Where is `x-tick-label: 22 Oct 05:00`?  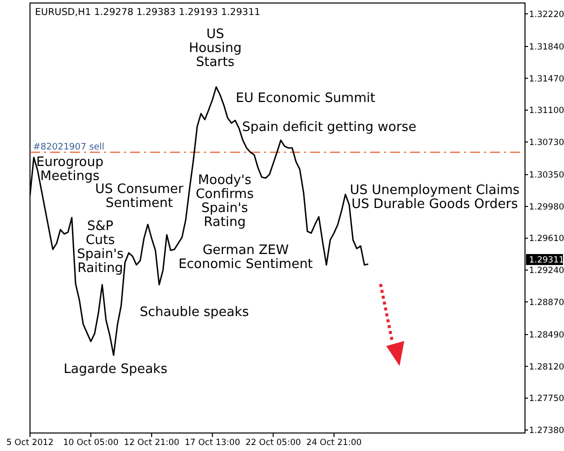 x-tick-label: 22 Oct 05:00 is located at coordinates (273, 443).